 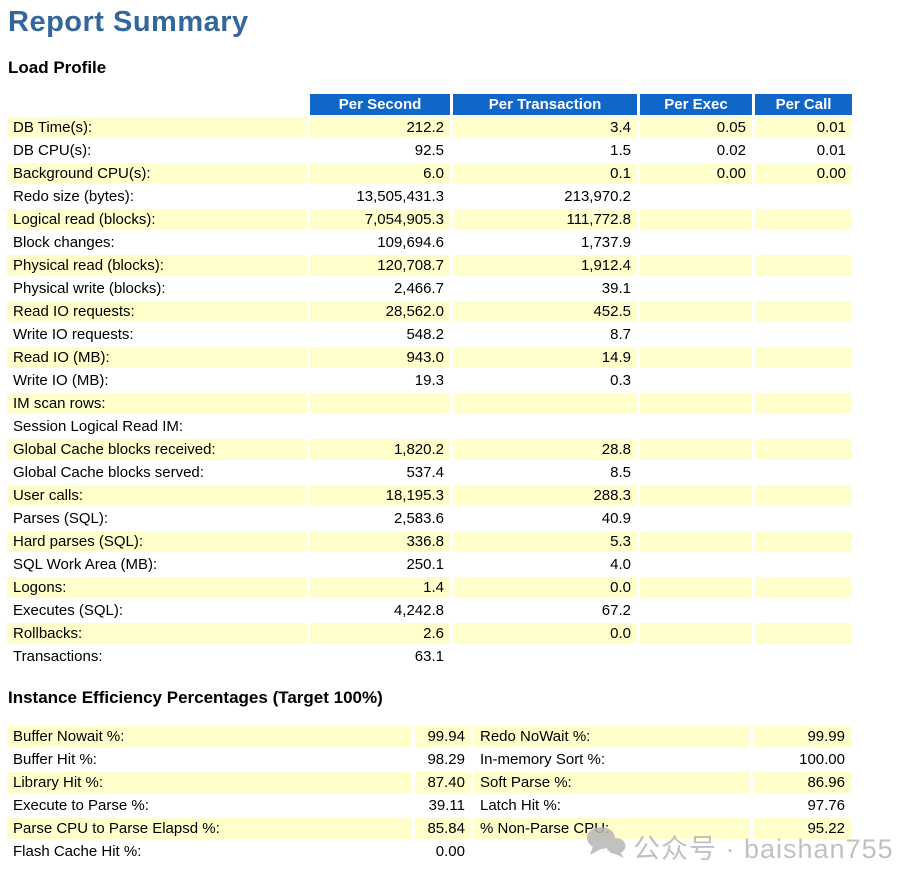 What do you see at coordinates (803, 104) in the screenshot?
I see `column-header: Per Call` at bounding box center [803, 104].